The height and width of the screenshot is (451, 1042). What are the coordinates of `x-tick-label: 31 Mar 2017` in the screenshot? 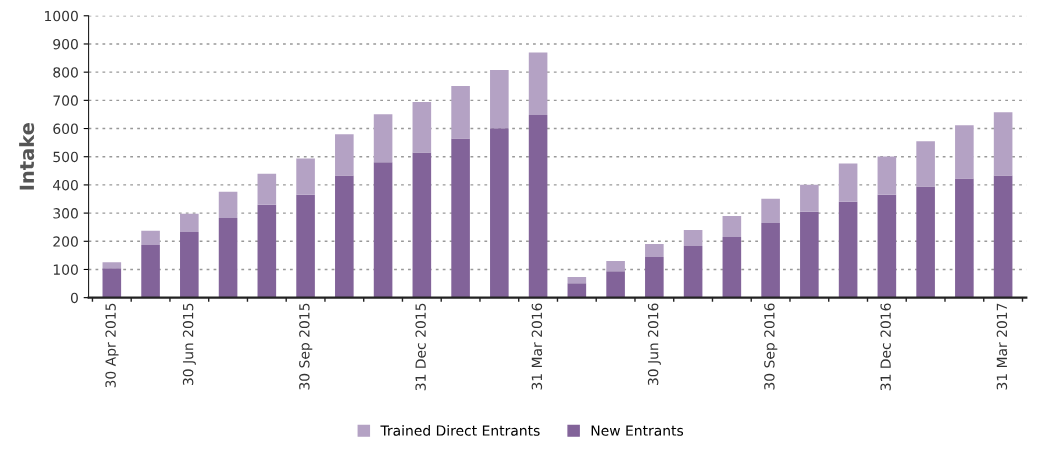 It's located at (1002, 346).